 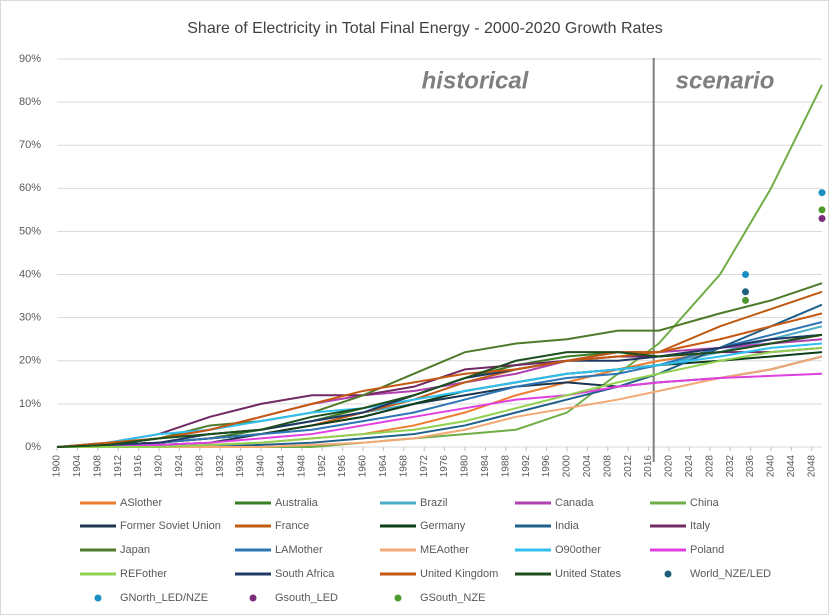 I want to click on legend-label: LAMother, so click(x=299, y=550).